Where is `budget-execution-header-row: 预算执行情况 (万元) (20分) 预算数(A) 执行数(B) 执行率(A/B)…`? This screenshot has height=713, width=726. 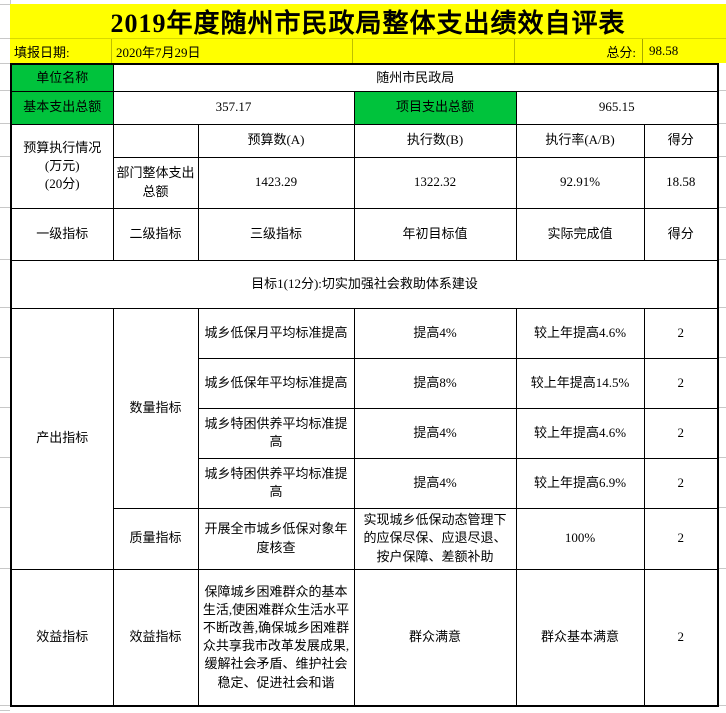 budget-execution-header-row: 预算执行情况 (万元) (20分) 预算数(A) 执行数(B) 执行率(A/B)… is located at coordinates (364, 166).